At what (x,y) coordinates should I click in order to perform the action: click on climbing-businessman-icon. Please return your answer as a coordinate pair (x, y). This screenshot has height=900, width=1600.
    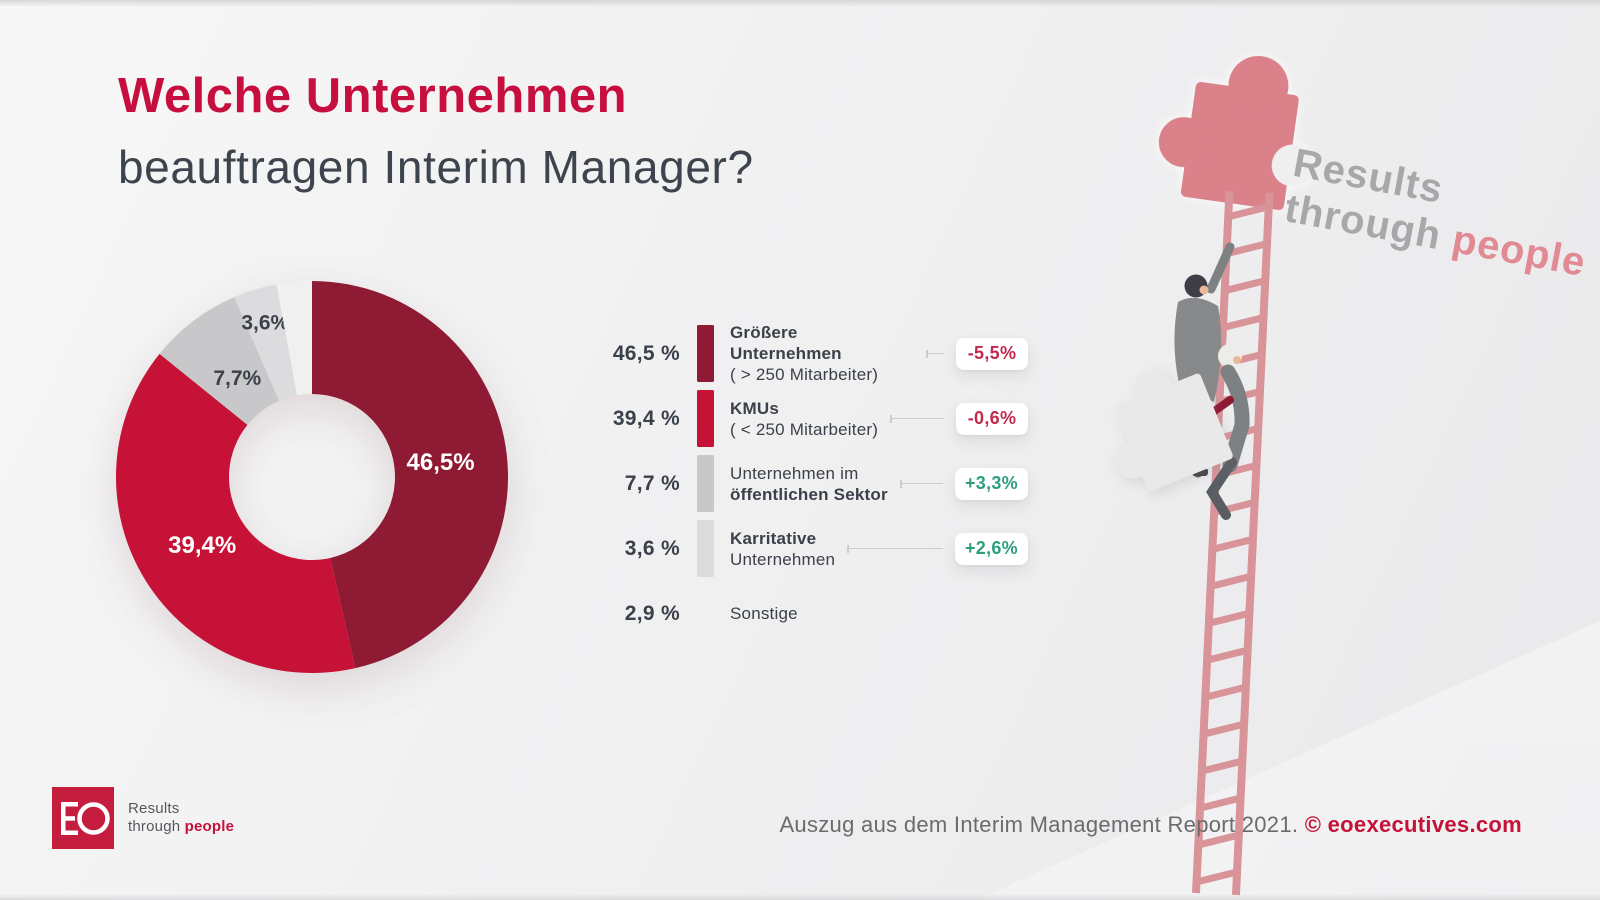
    Looking at the image, I should click on (1204, 360).